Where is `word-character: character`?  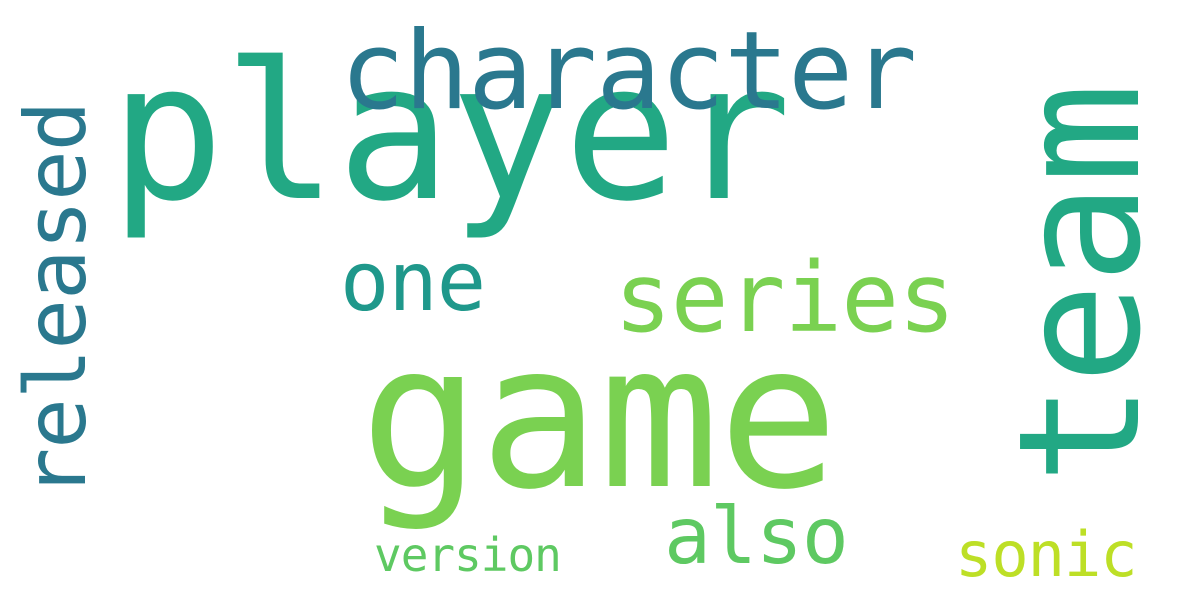
word-character: character is located at coordinates (628, 71).